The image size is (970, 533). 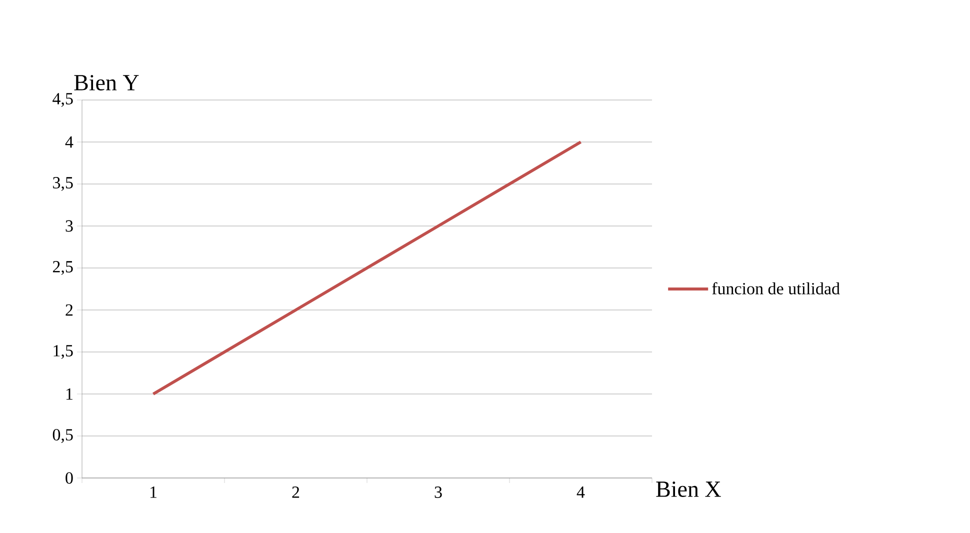 I want to click on x-tick-label: 4, so click(x=580, y=492).